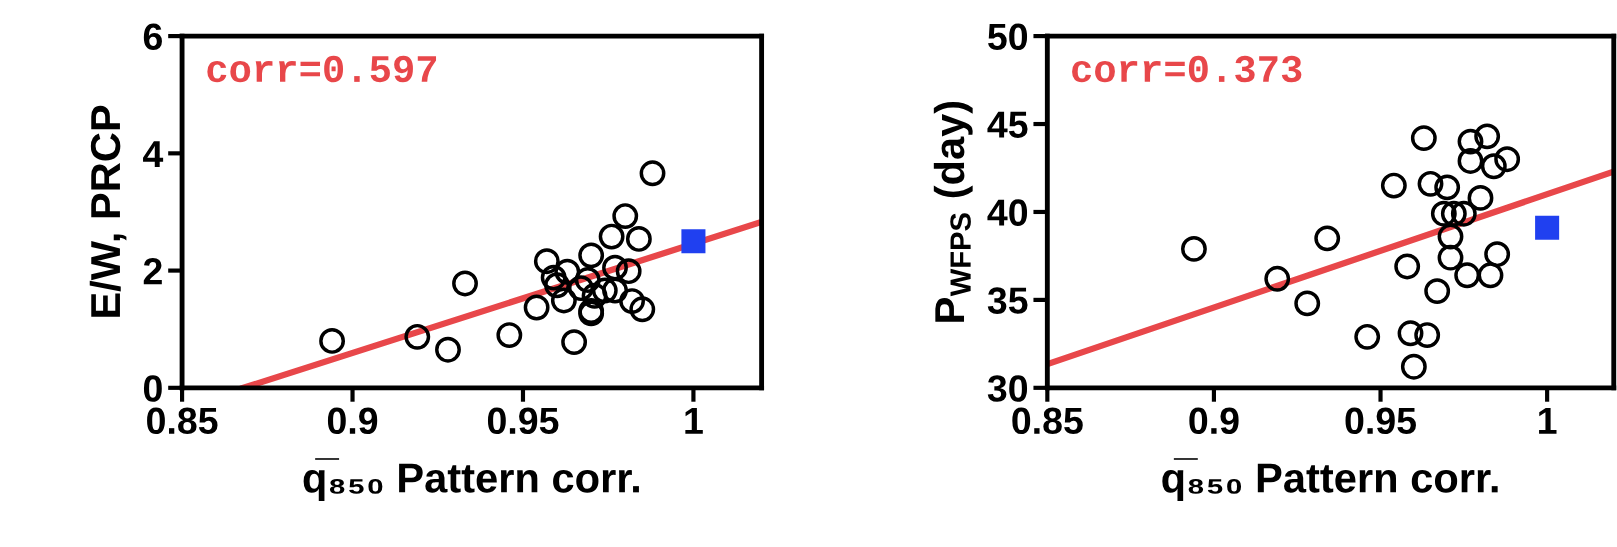 This screenshot has width=1617, height=547. What do you see at coordinates (152, 388) in the screenshot?
I see `y-tick-label: 0` at bounding box center [152, 388].